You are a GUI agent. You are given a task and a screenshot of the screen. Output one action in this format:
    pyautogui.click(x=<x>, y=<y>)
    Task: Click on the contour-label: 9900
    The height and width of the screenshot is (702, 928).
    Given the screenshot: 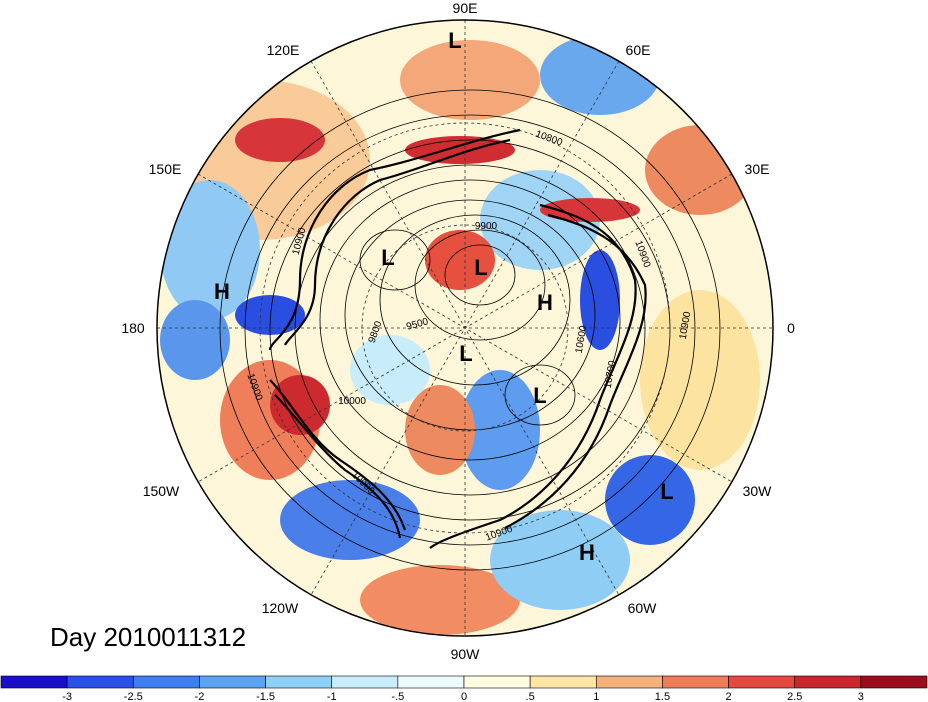 What is the action you would take?
    pyautogui.click(x=486, y=226)
    